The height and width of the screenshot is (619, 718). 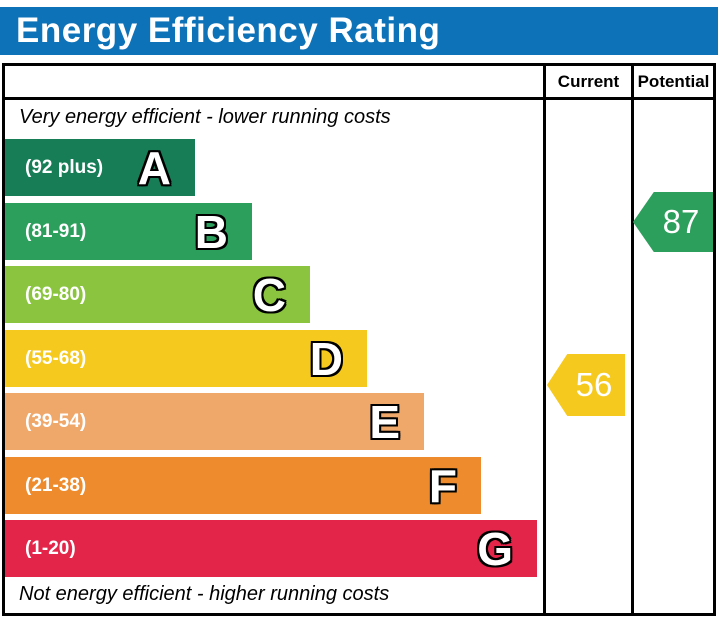 What do you see at coordinates (243, 485) in the screenshot?
I see `band-row-f: (21-38) F` at bounding box center [243, 485].